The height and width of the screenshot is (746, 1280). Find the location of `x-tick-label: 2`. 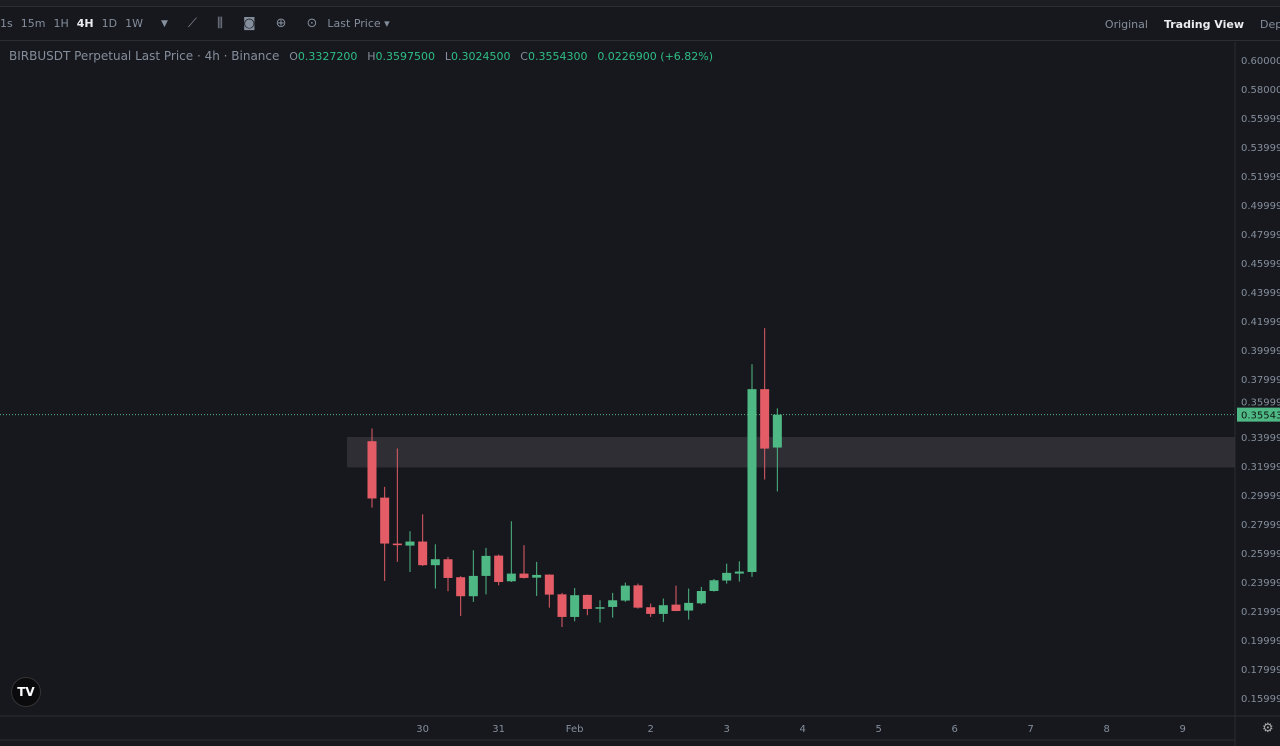

x-tick-label: 2 is located at coordinates (650, 729).